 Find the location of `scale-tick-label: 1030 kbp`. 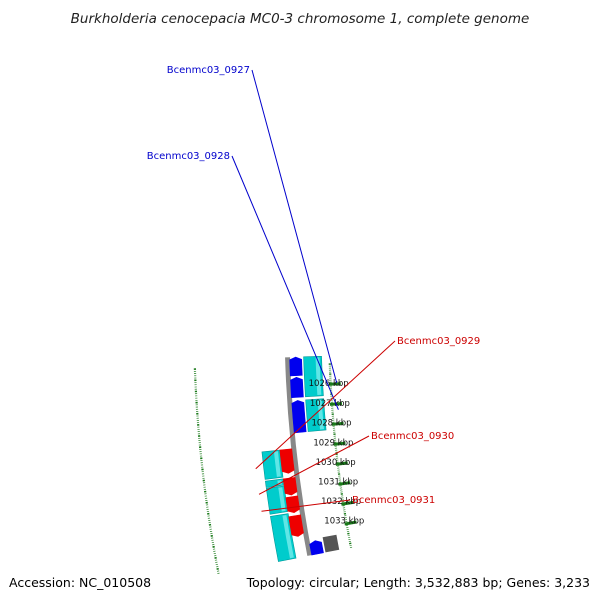

scale-tick-label: 1030 kbp is located at coordinates (336, 463).